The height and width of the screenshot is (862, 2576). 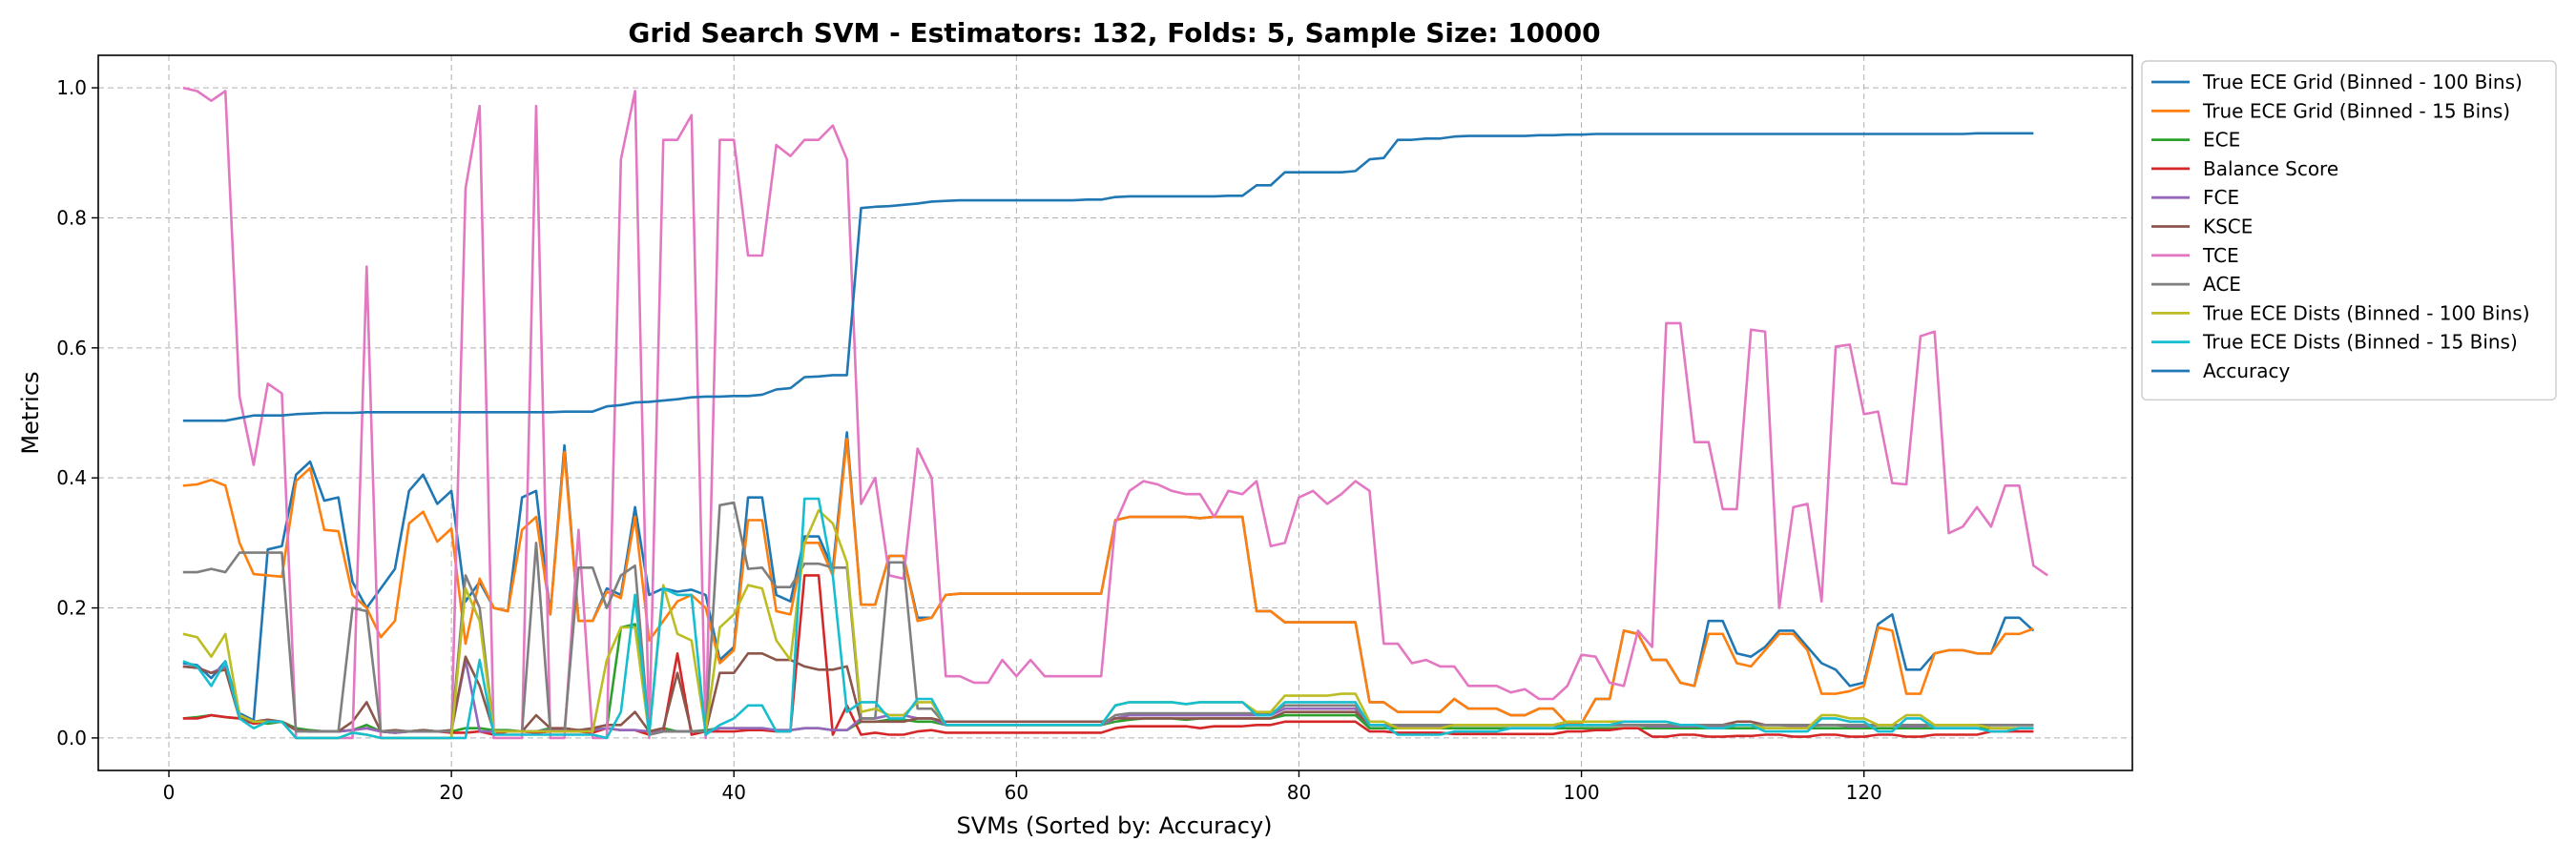 What do you see at coordinates (1114, 825) in the screenshot?
I see `x-axis-label: SVMs (Sorted by: Accuracy)` at bounding box center [1114, 825].